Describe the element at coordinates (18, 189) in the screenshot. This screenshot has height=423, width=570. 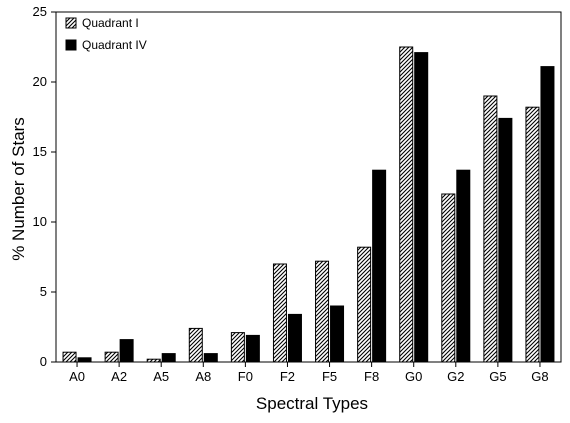
I see `y-axis-title: % Number of Stars` at that location.